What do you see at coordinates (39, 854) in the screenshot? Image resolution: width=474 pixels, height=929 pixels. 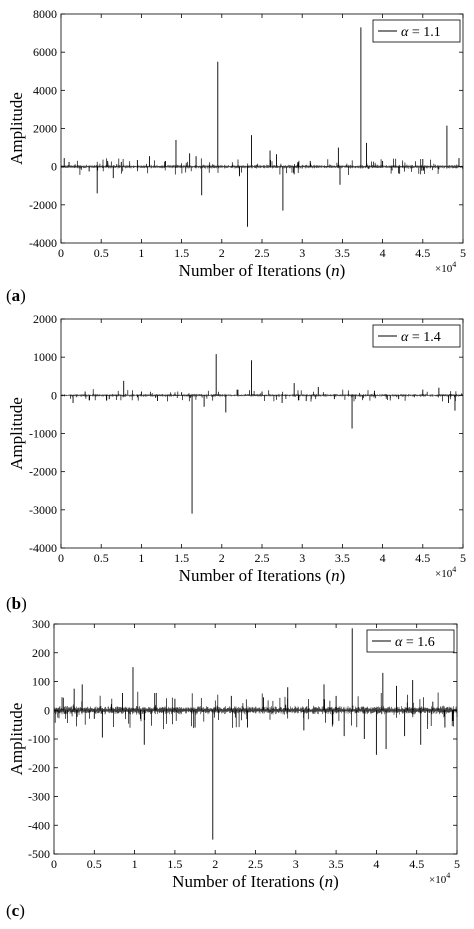 I see `y-tick-label: -500` at bounding box center [39, 854].